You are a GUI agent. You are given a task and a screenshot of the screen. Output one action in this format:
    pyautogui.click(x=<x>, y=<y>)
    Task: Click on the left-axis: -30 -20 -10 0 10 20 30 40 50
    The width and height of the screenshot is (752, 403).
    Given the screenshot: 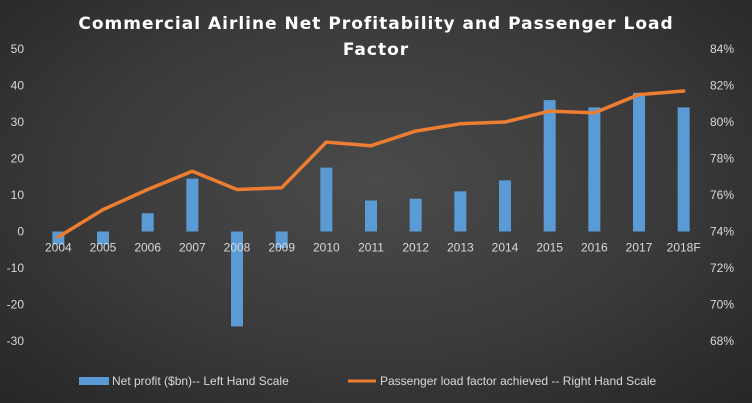 What is the action you would take?
    pyautogui.click(x=16, y=195)
    